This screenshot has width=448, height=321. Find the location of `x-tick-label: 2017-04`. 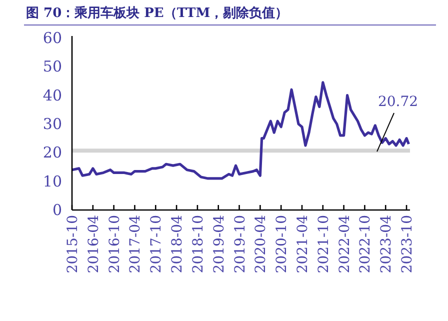

x-tick-label: 2017-04 is located at coordinates (136, 244).